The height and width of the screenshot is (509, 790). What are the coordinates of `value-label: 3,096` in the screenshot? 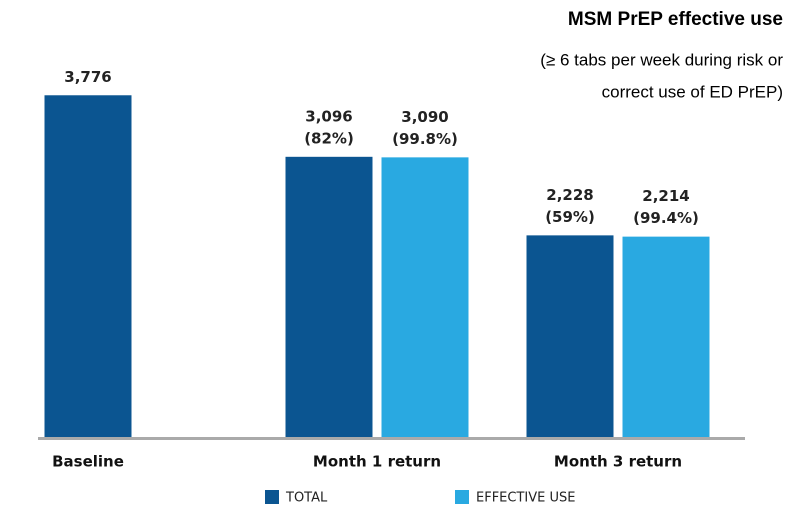 It's located at (328, 116).